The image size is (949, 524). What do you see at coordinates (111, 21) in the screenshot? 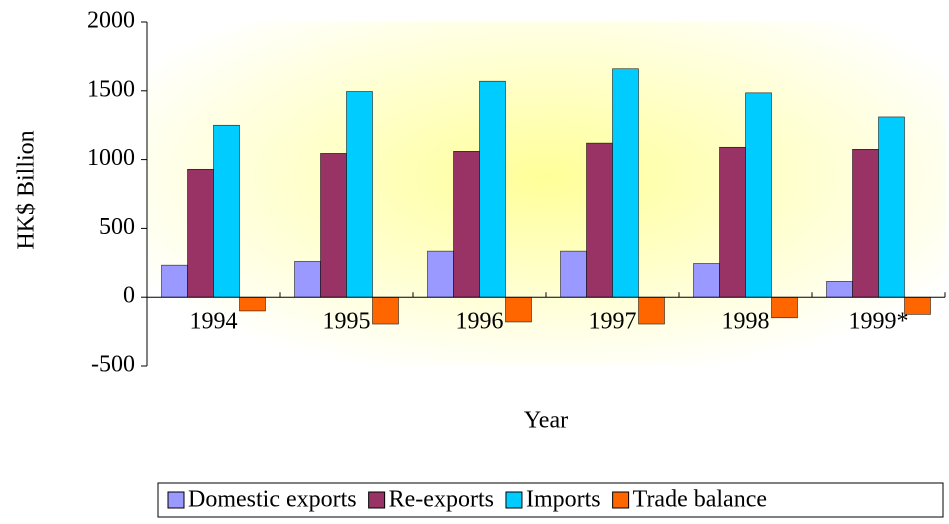
I see `y-tick-label: 2000` at bounding box center [111, 21].